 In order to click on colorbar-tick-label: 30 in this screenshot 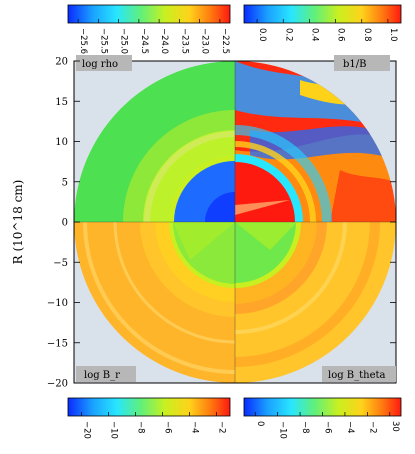, I will do `click(395, 426)`.